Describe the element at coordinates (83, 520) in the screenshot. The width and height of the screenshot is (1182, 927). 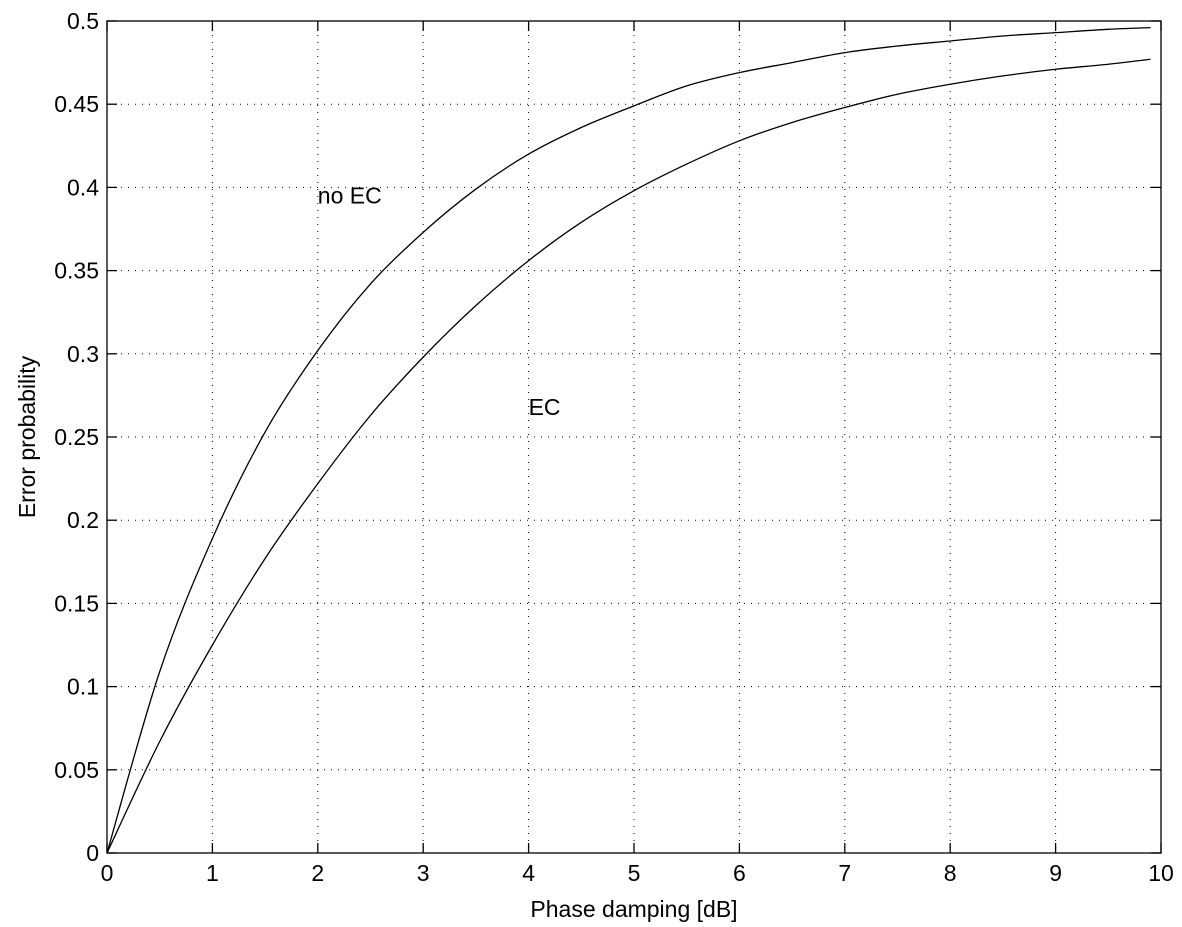
I see `y-tick-label: 0.2` at that location.